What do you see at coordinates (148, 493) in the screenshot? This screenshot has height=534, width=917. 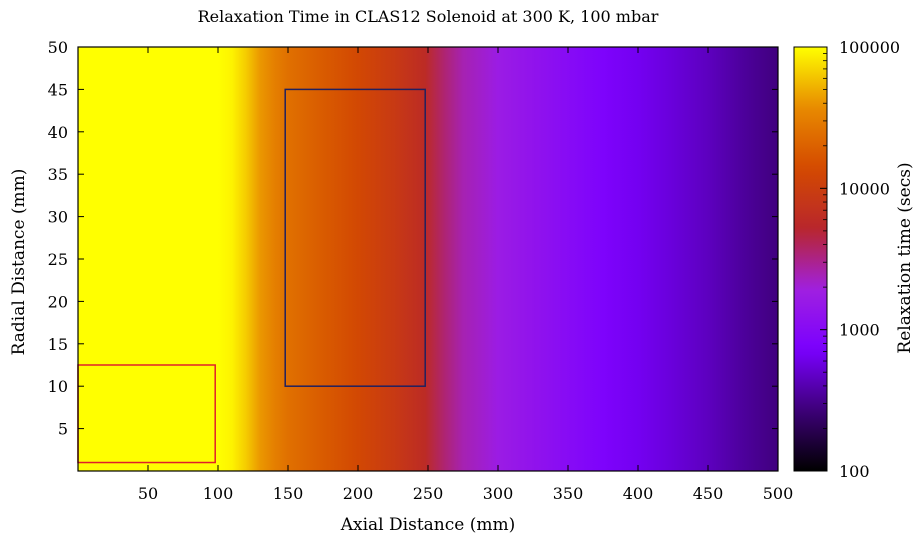 I see `x-tick-label: 50` at bounding box center [148, 493].